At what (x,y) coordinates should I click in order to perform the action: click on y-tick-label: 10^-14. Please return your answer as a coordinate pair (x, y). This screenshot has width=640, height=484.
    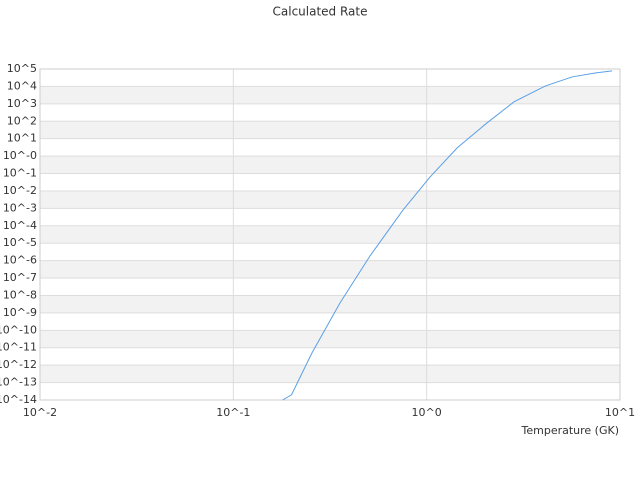
    Looking at the image, I should click on (18, 399).